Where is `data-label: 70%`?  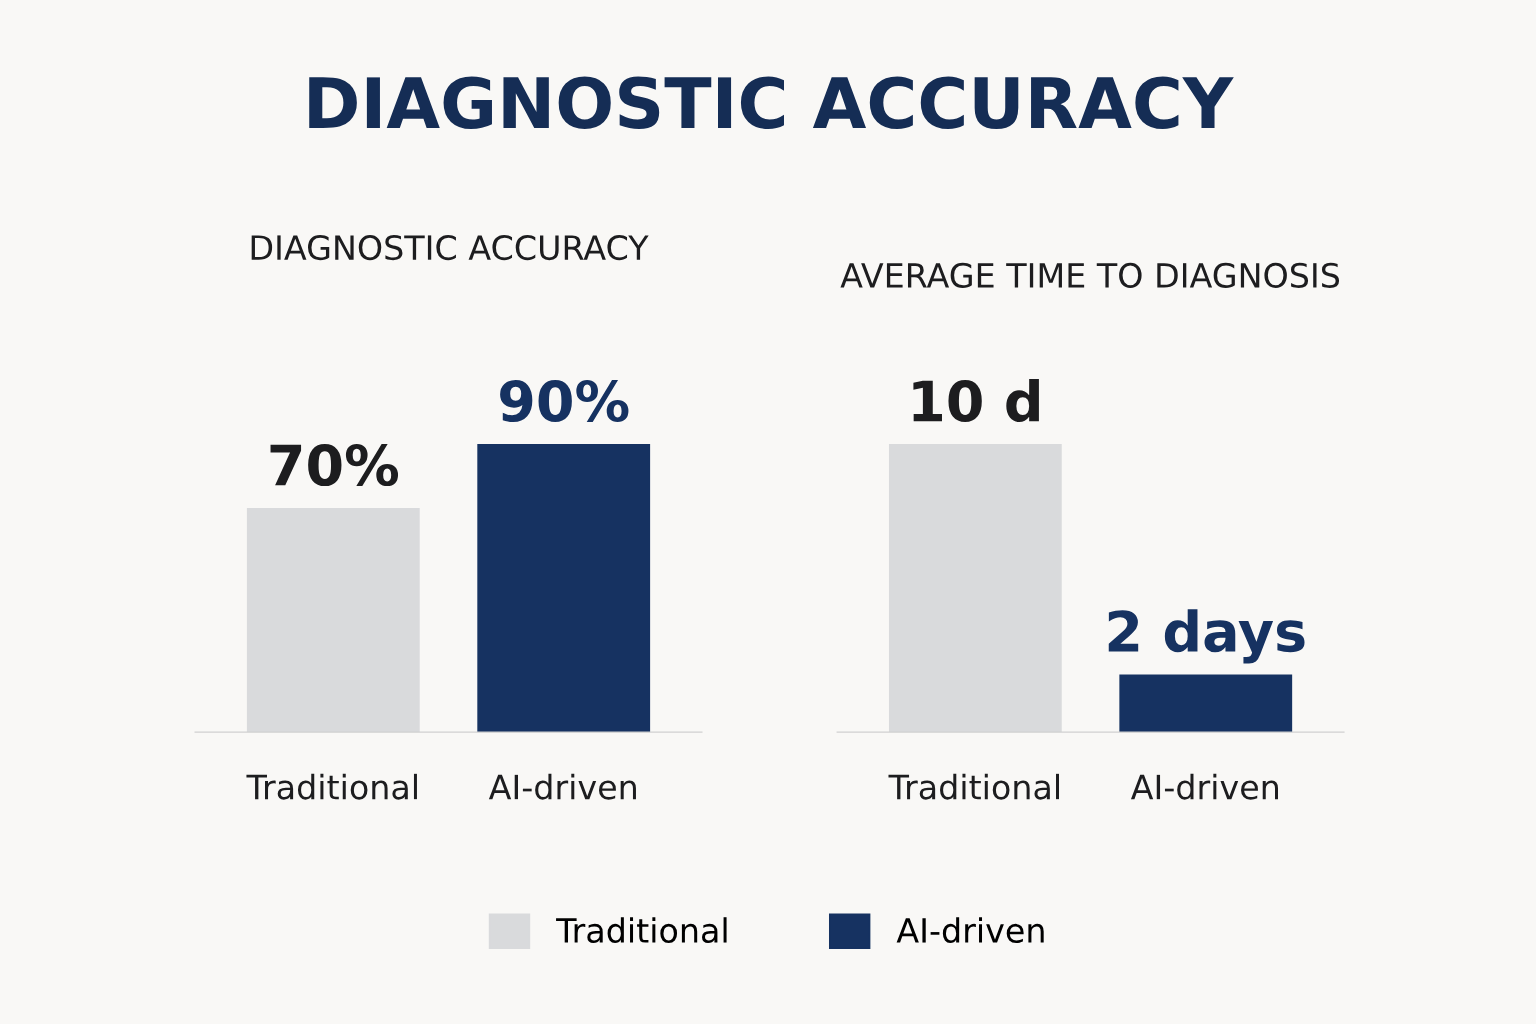
data-label: 70% is located at coordinates (334, 465).